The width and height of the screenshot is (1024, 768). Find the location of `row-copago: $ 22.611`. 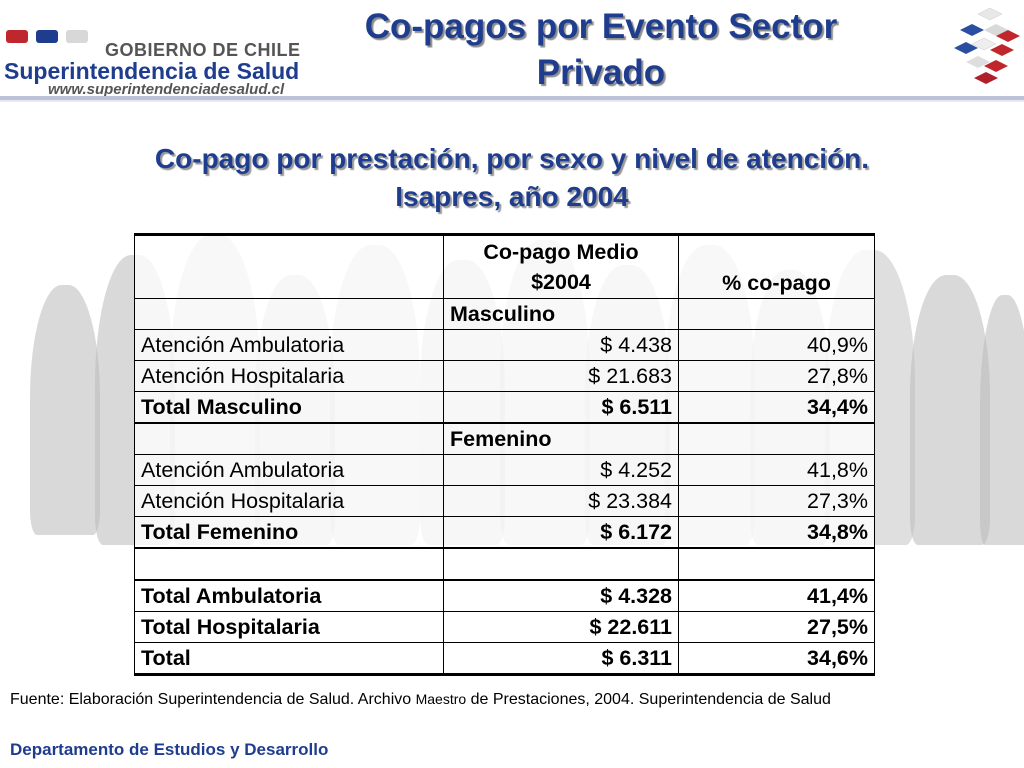

row-copago: $ 22.611 is located at coordinates (561, 627).